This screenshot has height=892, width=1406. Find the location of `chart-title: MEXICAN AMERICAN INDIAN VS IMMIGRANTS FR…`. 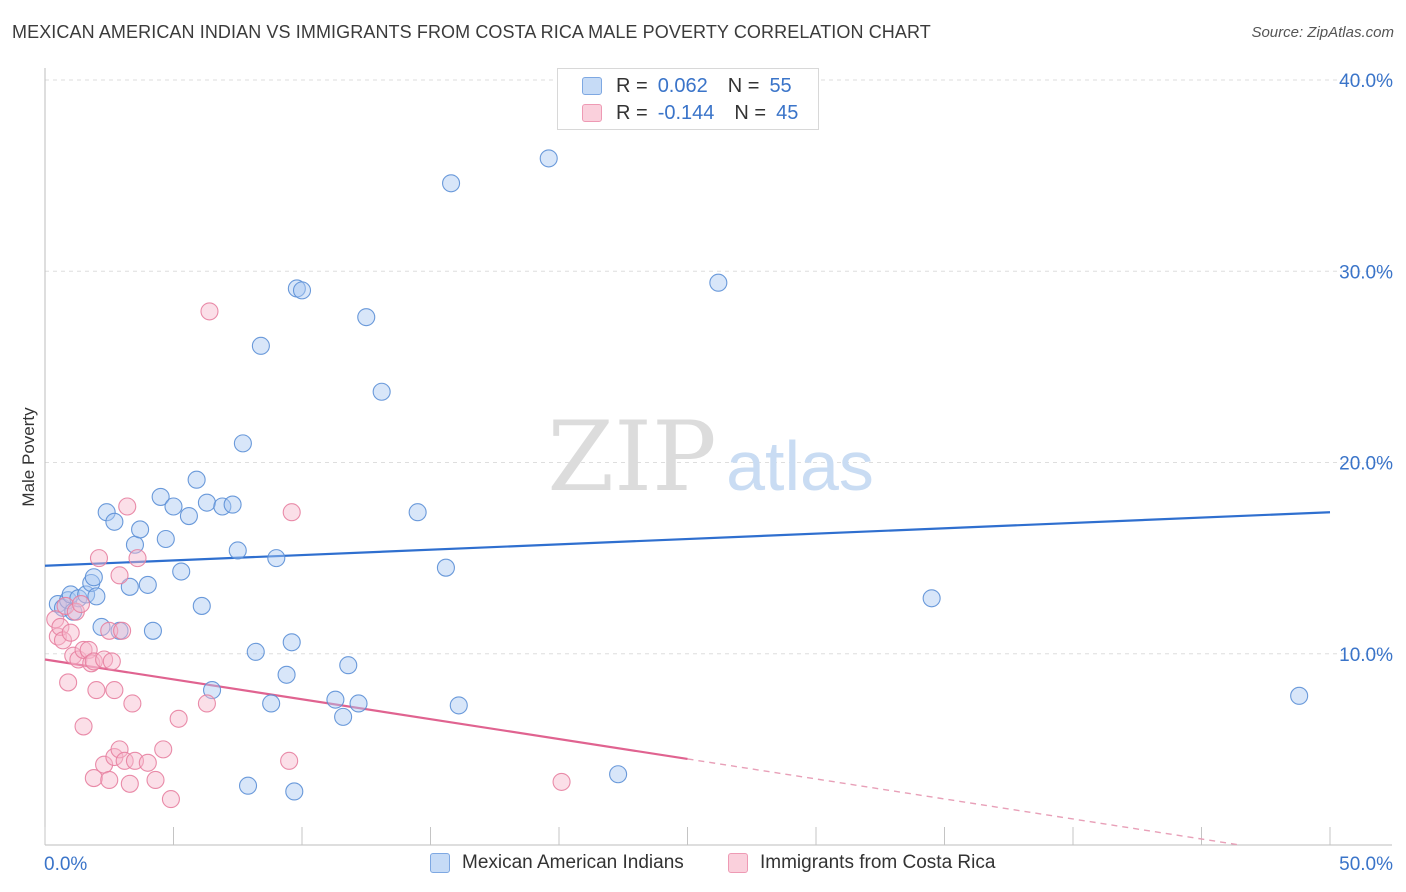

chart-title: MEXICAN AMERICAN INDIAN VS IMMIGRANTS FR… is located at coordinates (471, 32).